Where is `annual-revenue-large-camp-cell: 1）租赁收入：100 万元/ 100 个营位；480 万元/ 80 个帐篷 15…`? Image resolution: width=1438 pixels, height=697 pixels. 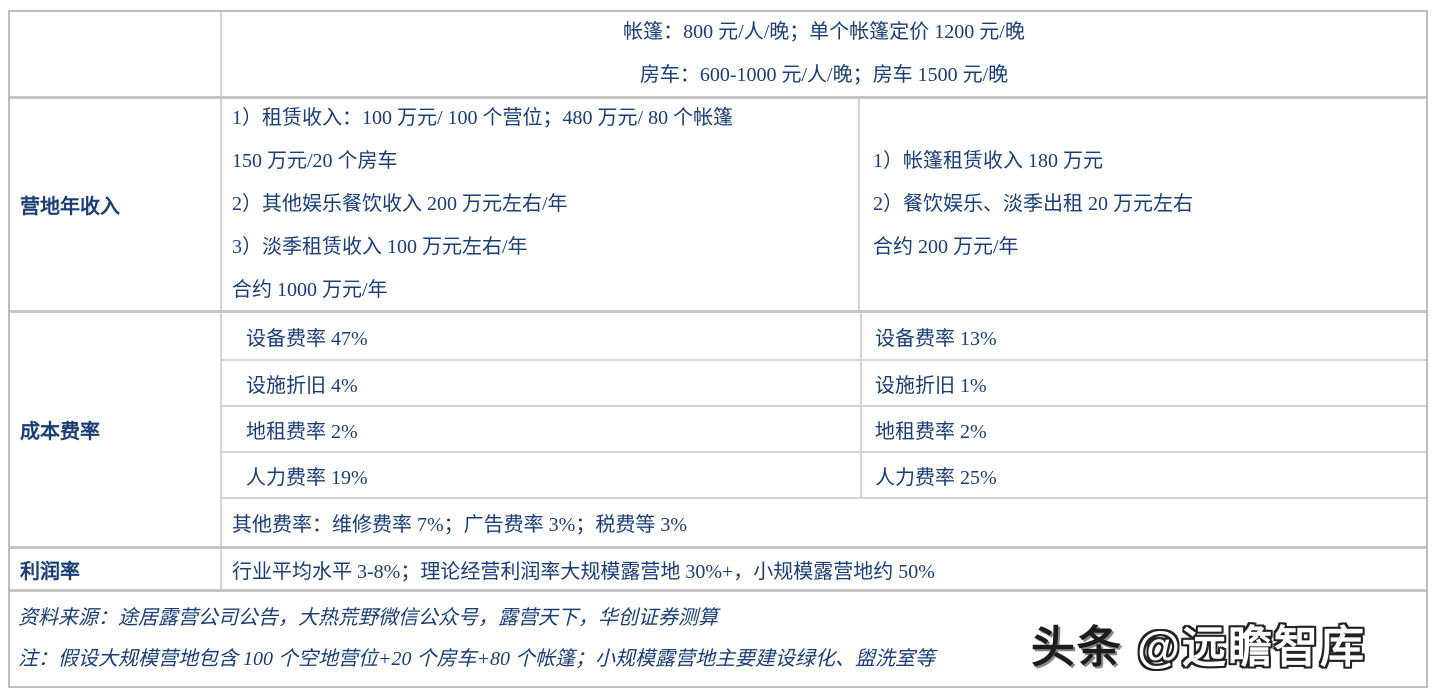 annual-revenue-large-camp-cell: 1）租赁收入：100 万元/ 100 个营位；480 万元/ 80 个帐篷 15… is located at coordinates (539, 204).